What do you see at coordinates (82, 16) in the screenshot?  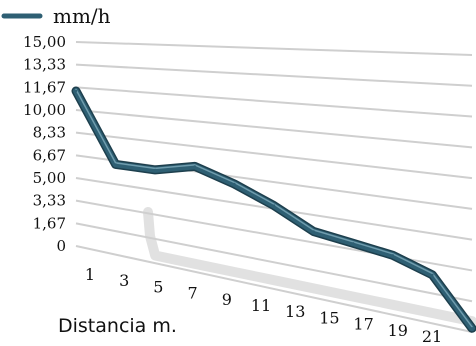 I see `legend-label: mm/h` at bounding box center [82, 16].